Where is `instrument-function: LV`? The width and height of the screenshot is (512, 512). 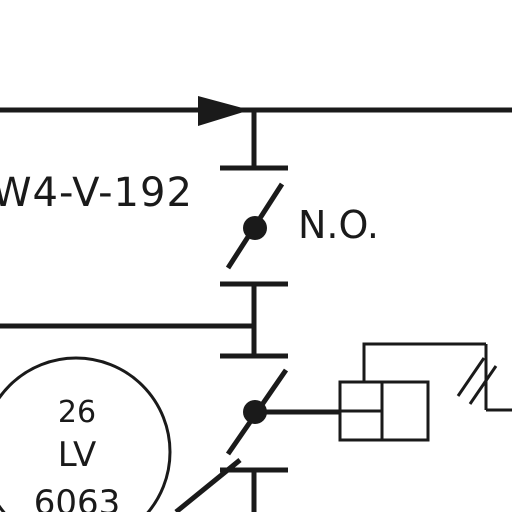
instrument-function: LV is located at coordinates (77, 455).